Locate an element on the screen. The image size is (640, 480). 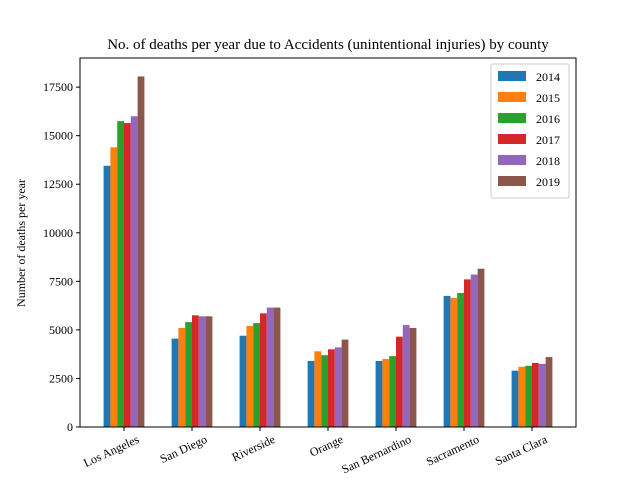
bar-2014-los-angeles is located at coordinates (107, 296).